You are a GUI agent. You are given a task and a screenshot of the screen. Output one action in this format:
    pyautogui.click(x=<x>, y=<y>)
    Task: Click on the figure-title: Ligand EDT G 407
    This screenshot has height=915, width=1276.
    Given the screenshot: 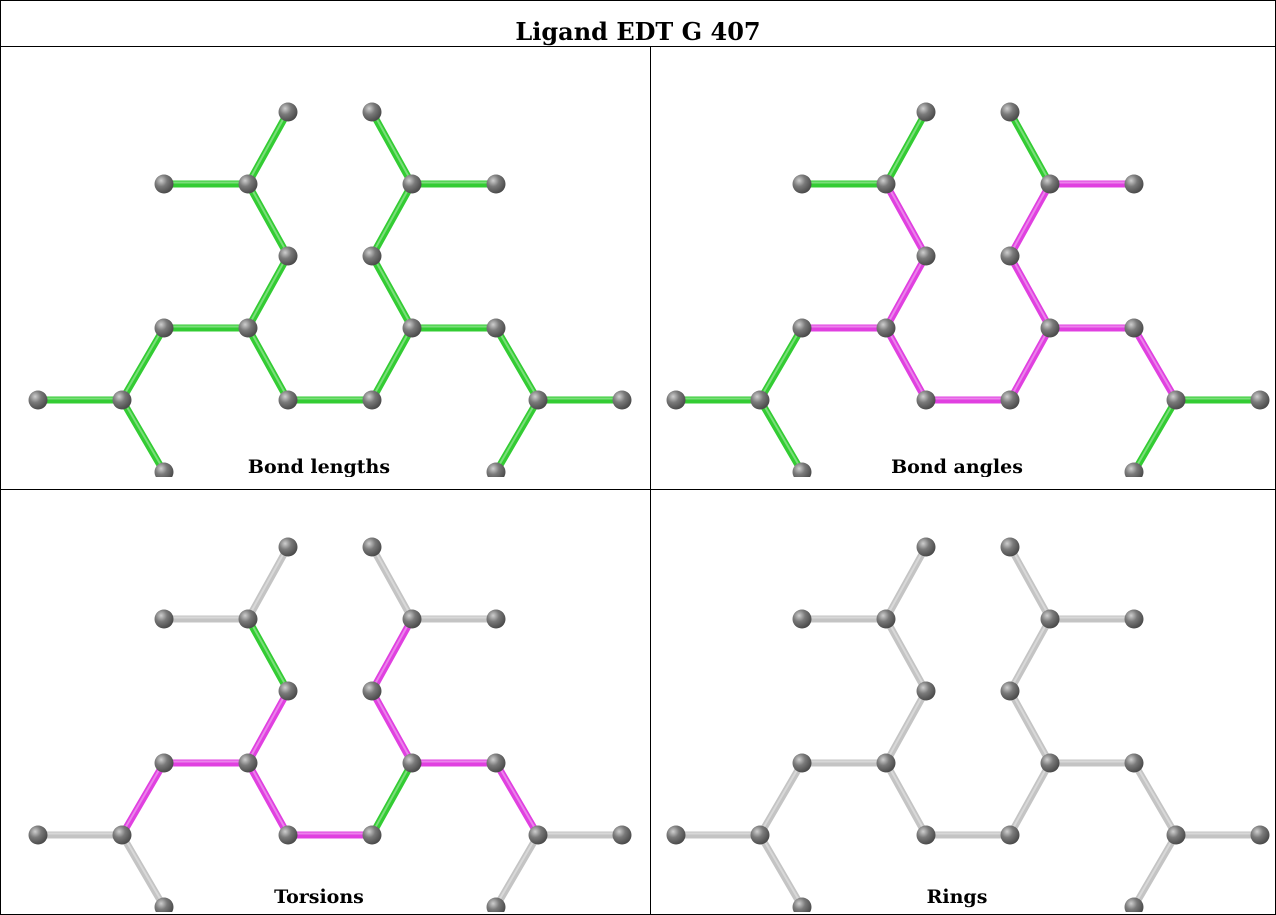 What is the action you would take?
    pyautogui.click(x=638, y=31)
    